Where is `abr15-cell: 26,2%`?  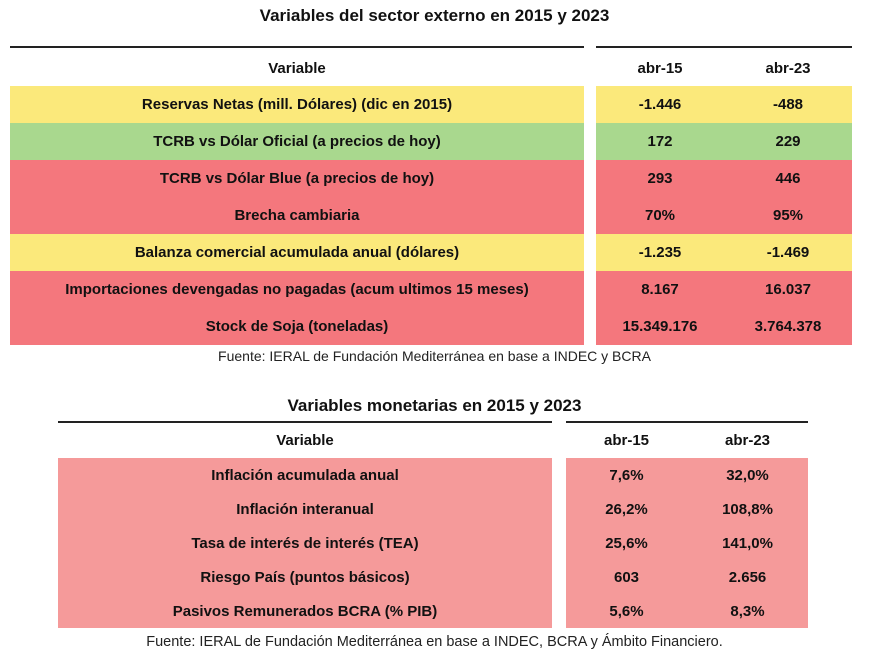
abr15-cell: 26,2% is located at coordinates (626, 509).